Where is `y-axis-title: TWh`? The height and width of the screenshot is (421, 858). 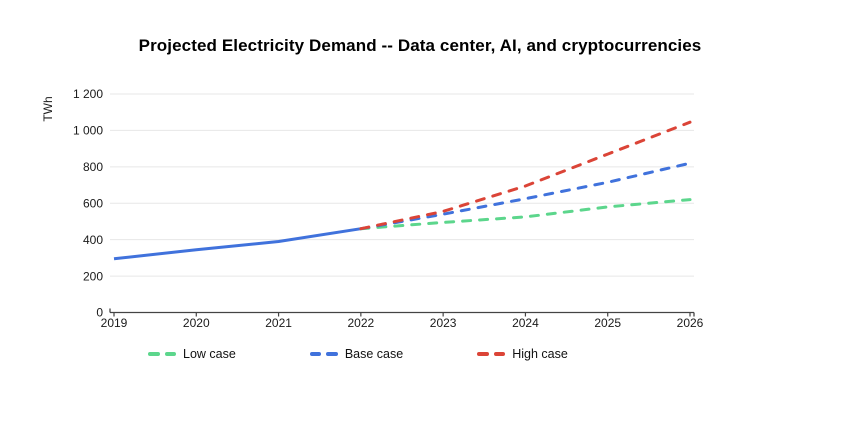
y-axis-title: TWh is located at coordinates (48, 108).